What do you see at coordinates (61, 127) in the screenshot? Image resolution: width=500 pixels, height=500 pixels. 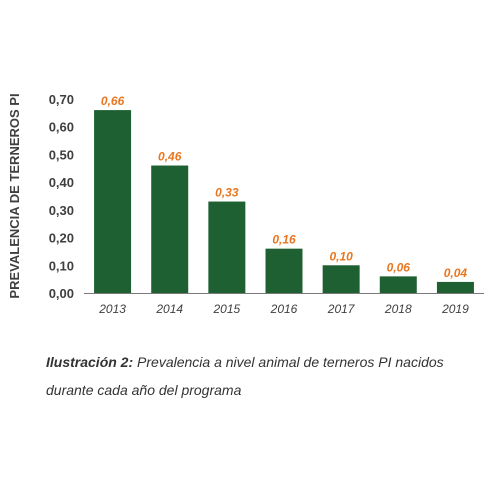 I see `y-tick-label: 0,60` at bounding box center [61, 127].